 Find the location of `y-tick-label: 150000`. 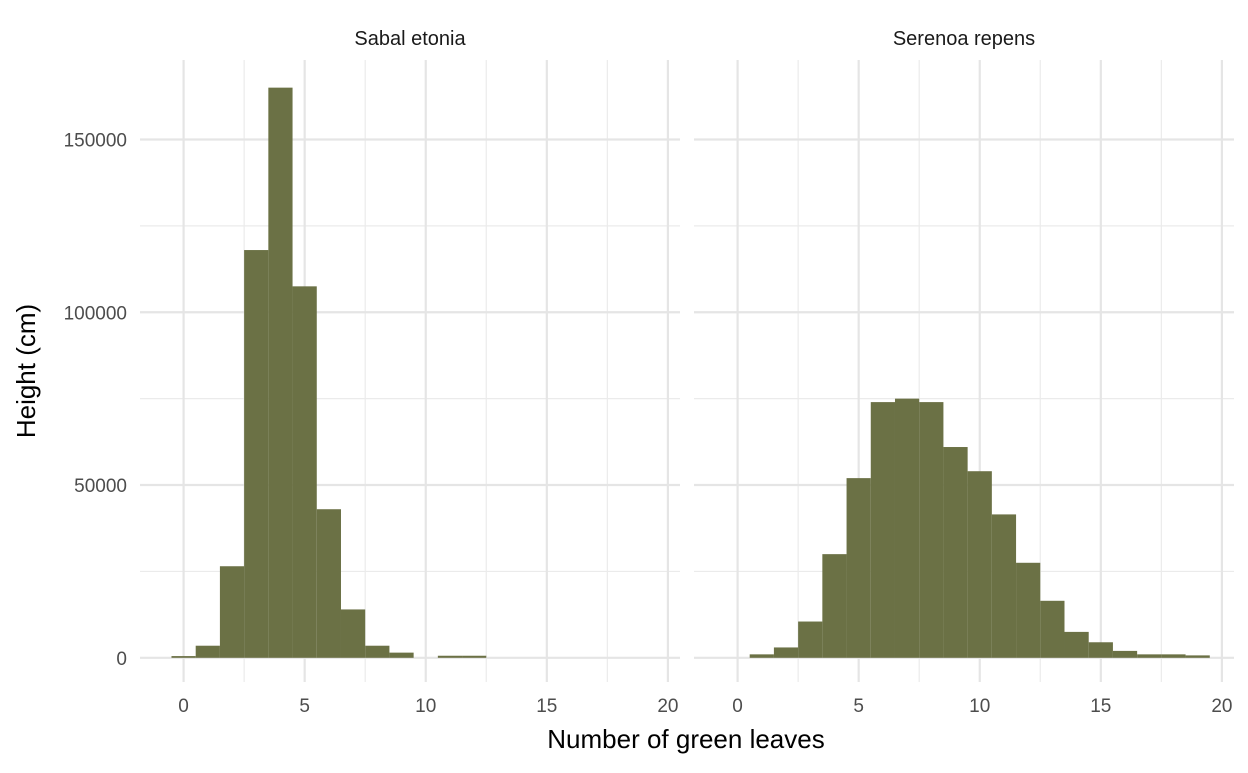

y-tick-label: 150000 is located at coordinates (95, 140).